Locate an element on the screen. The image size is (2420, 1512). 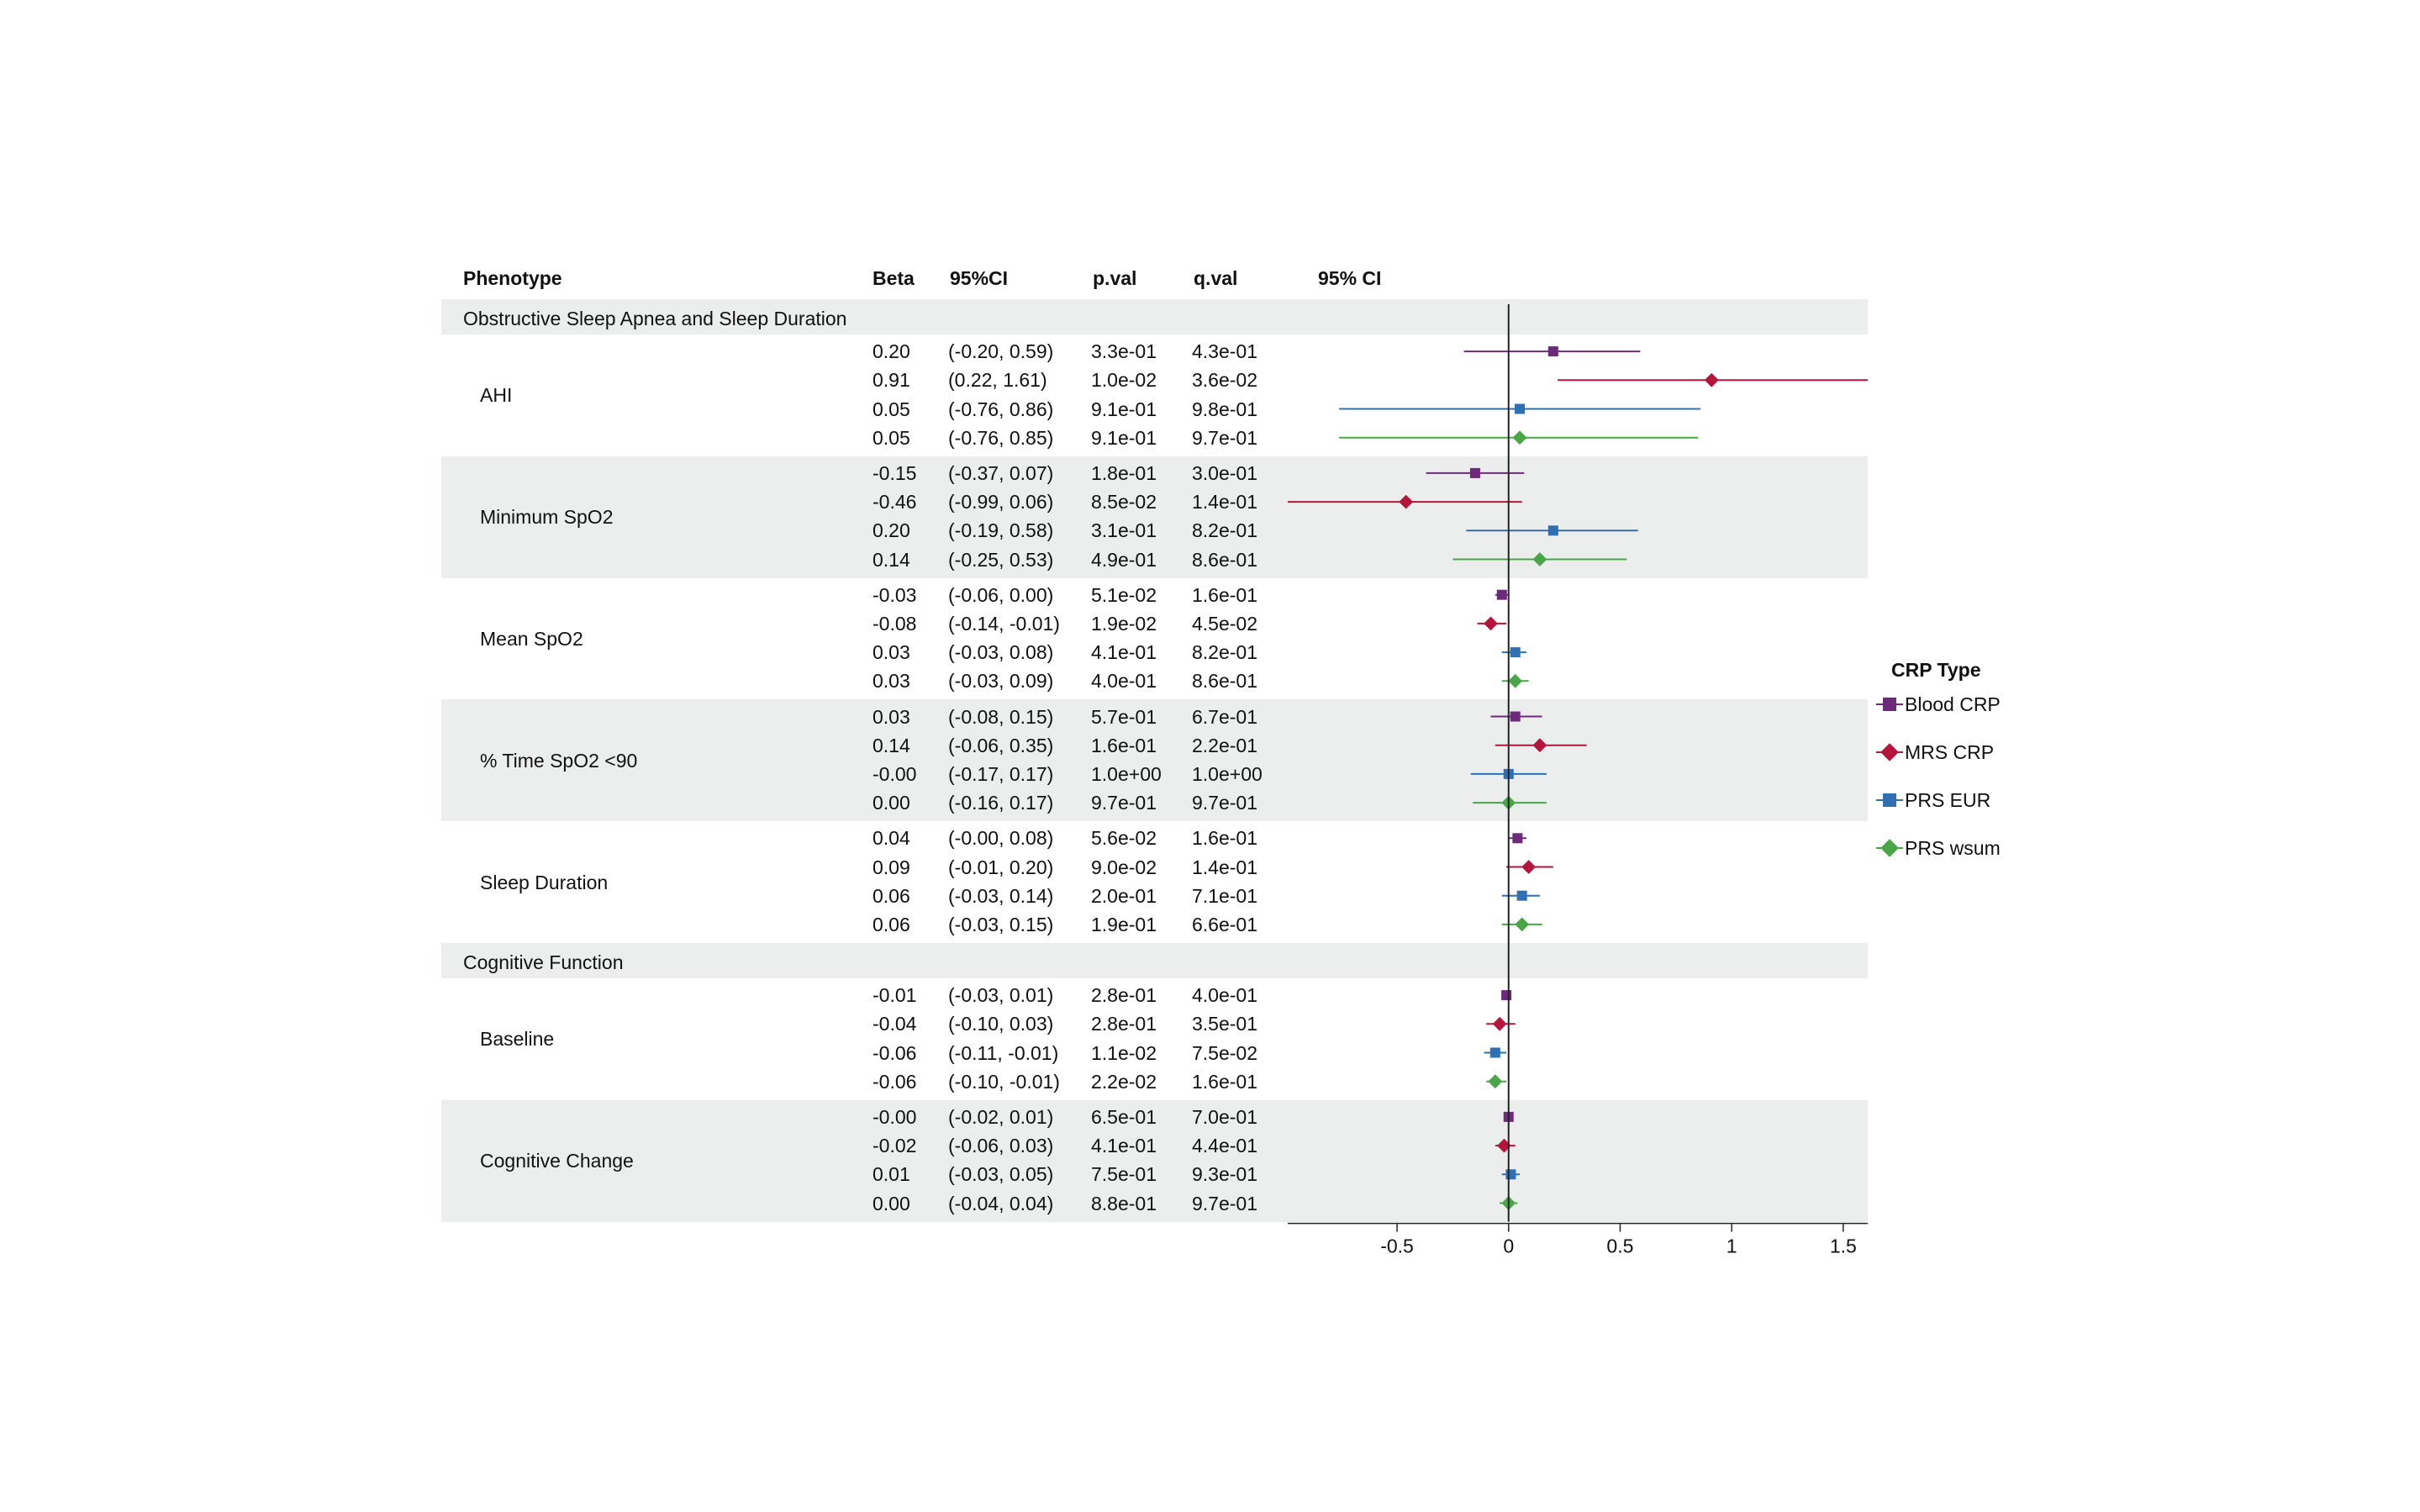
group-label: Sleep Duration is located at coordinates (544, 882).